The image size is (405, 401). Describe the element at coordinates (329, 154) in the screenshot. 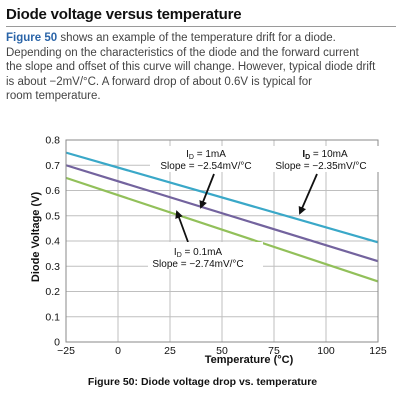

I see `annotation-10mA-current: = 10mA` at that location.